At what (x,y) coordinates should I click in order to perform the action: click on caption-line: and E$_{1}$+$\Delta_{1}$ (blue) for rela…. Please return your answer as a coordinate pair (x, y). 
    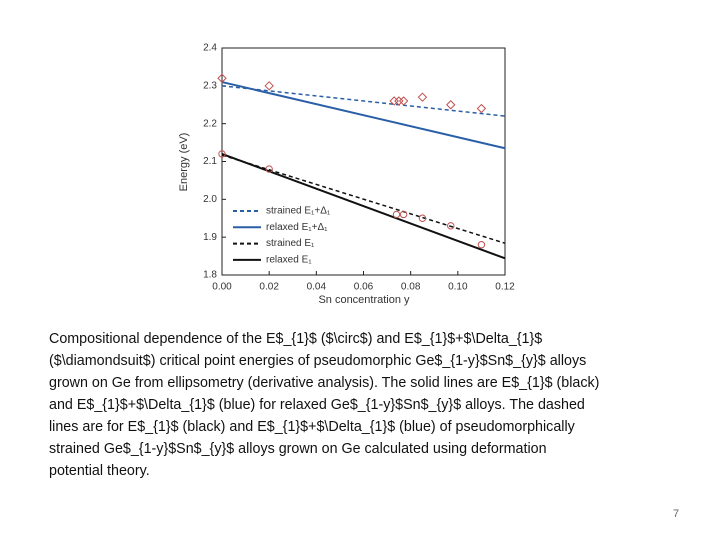
    Looking at the image, I should click on (317, 405).